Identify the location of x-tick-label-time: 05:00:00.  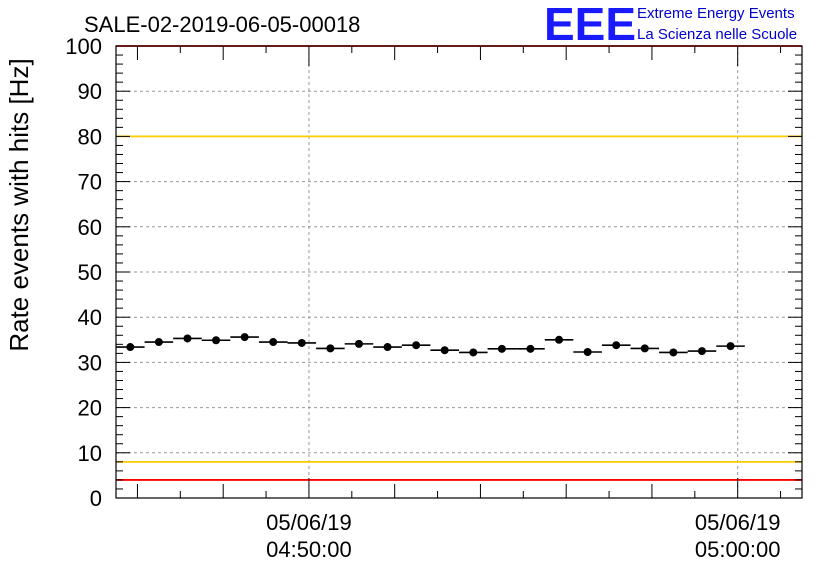
(738, 549).